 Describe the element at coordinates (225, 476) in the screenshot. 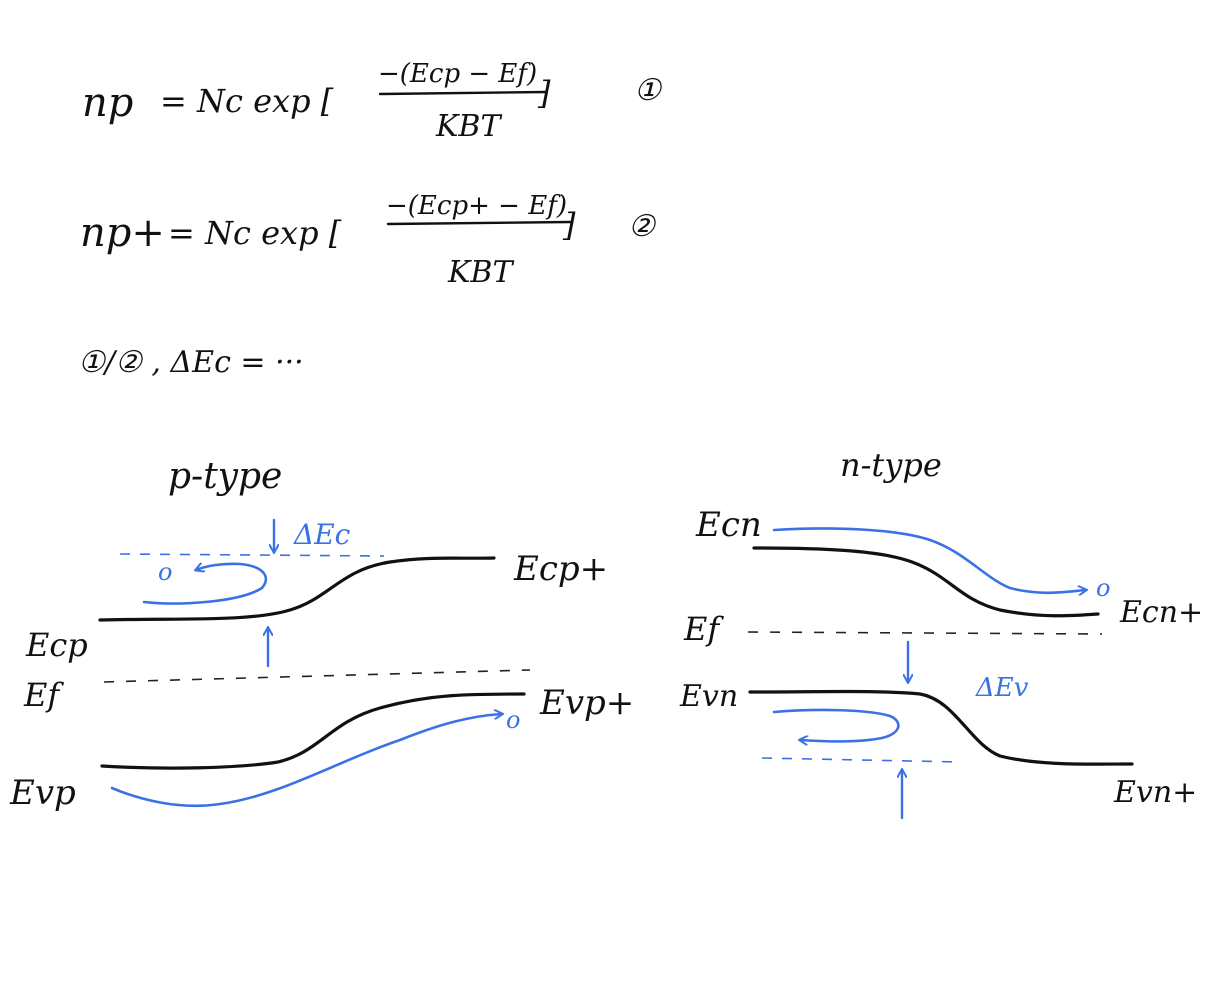

I see `p-type-title: p-type` at that location.